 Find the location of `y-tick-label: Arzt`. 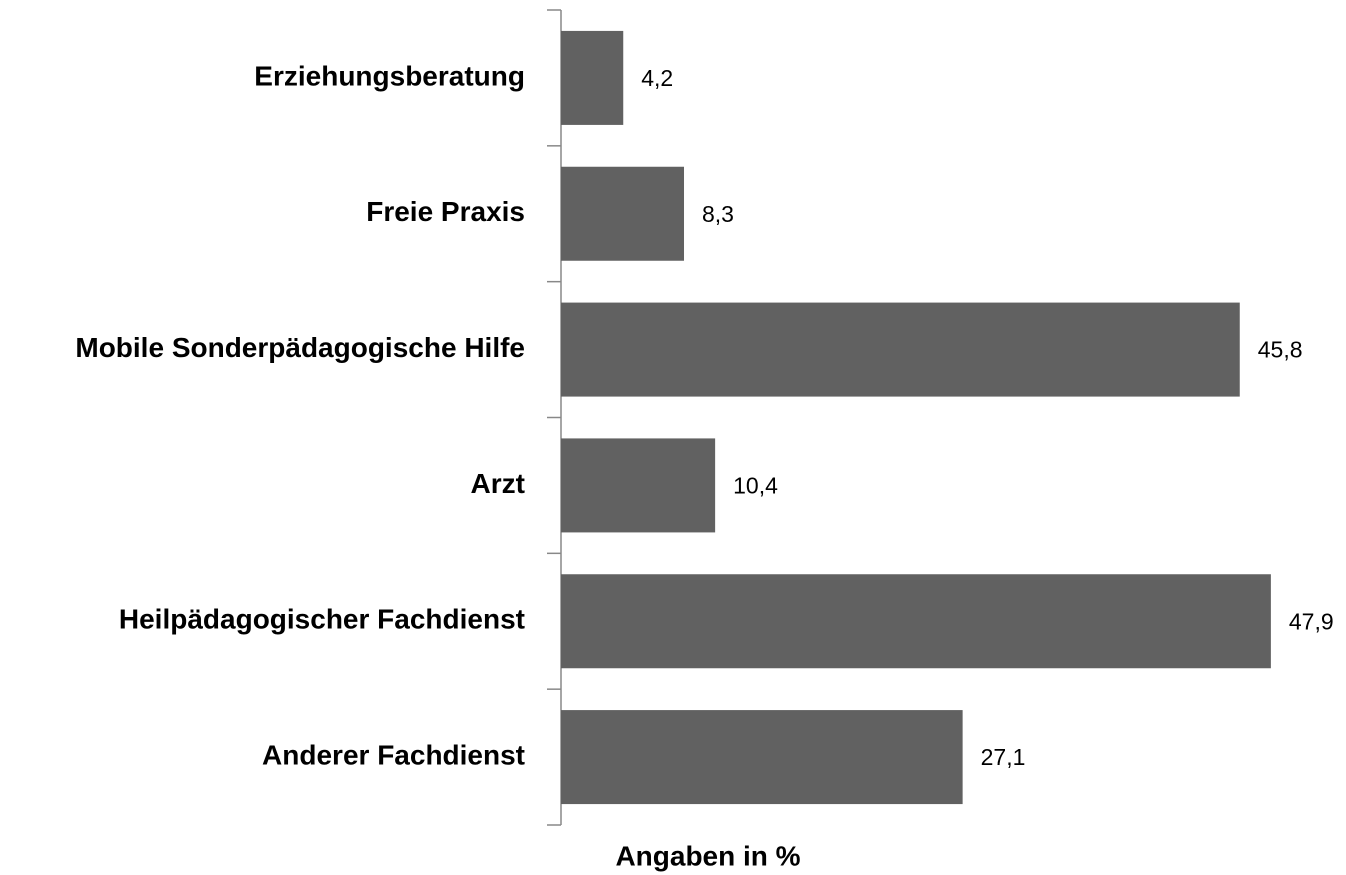

y-tick-label: Arzt is located at coordinates (498, 483).